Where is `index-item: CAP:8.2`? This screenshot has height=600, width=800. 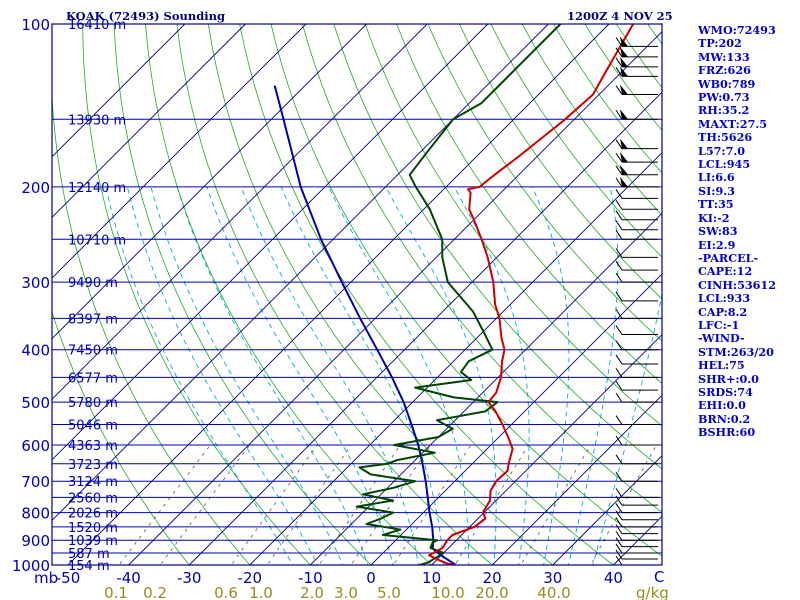
index-item: CAP:8.2 is located at coordinates (723, 311).